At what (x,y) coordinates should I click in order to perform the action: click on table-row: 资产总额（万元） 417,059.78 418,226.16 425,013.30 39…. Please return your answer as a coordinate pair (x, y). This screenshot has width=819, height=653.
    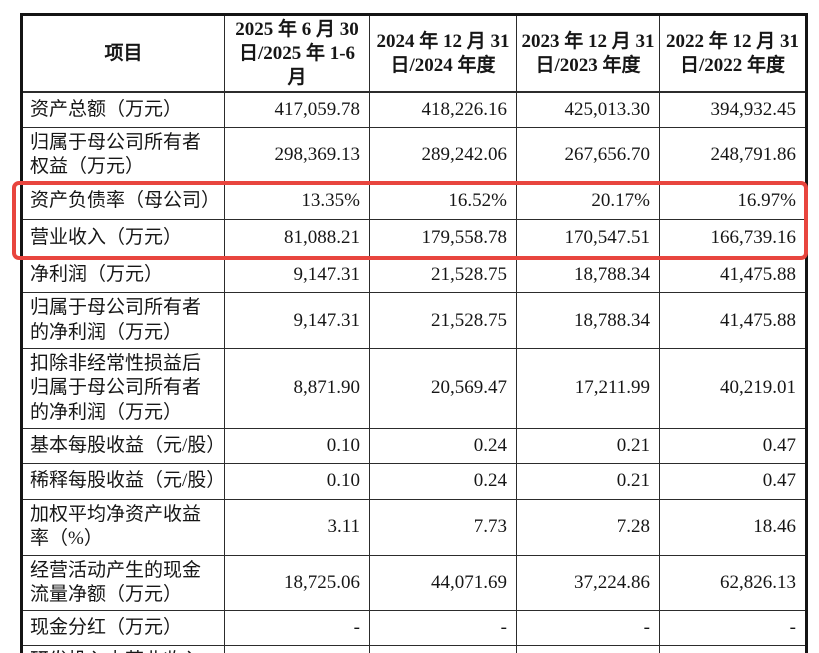
    Looking at the image, I should click on (414, 109).